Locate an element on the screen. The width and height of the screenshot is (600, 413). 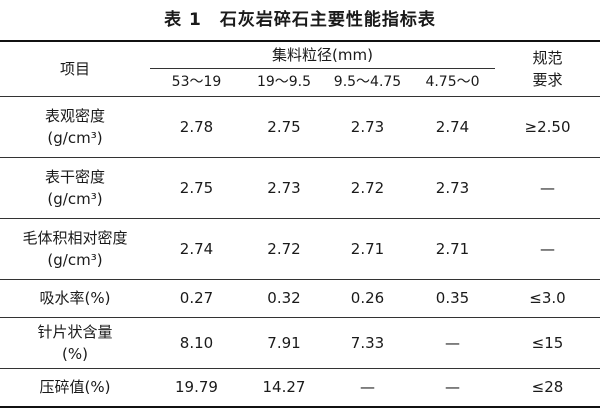
row-label: 压碎值(%) is located at coordinates (75, 388).